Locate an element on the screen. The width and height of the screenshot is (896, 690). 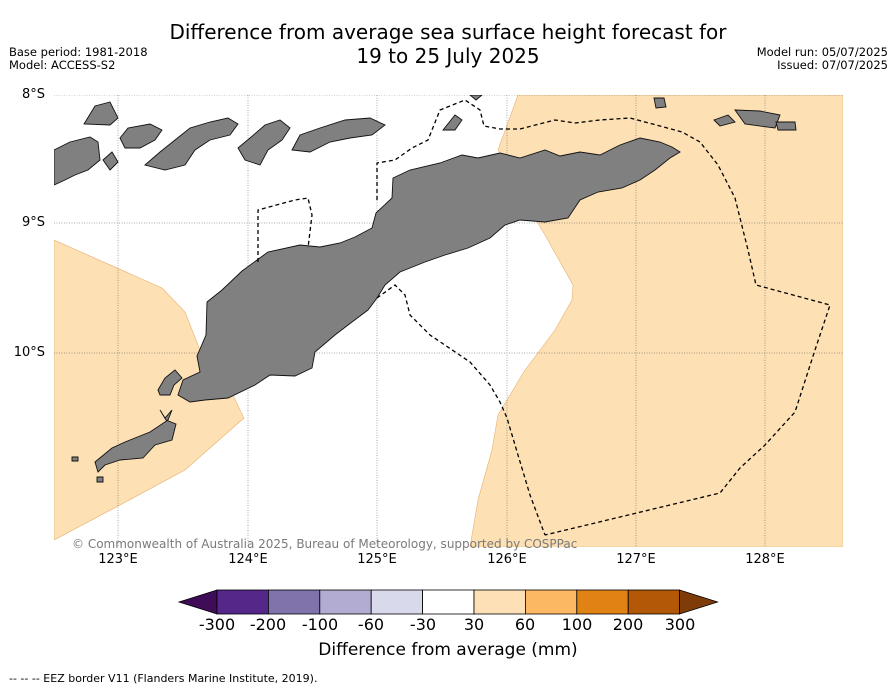
colorbar-label: -100 is located at coordinates (320, 624).